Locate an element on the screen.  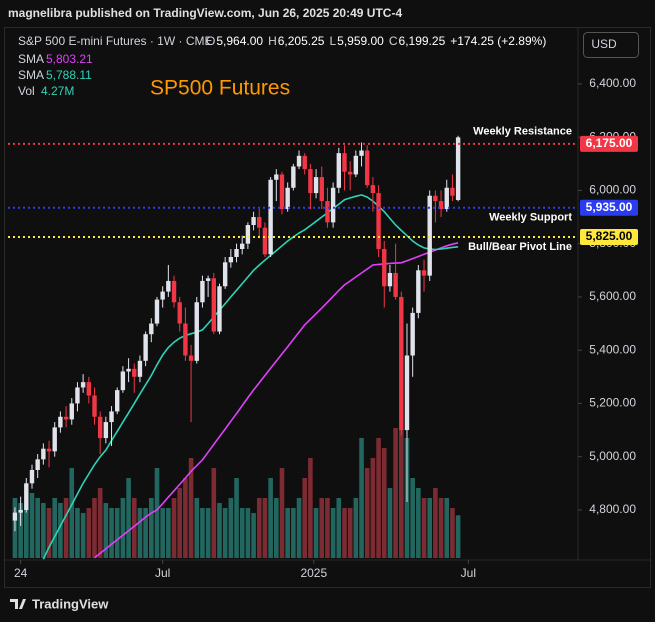
level-price-label: 5,935.00 is located at coordinates (609, 207).